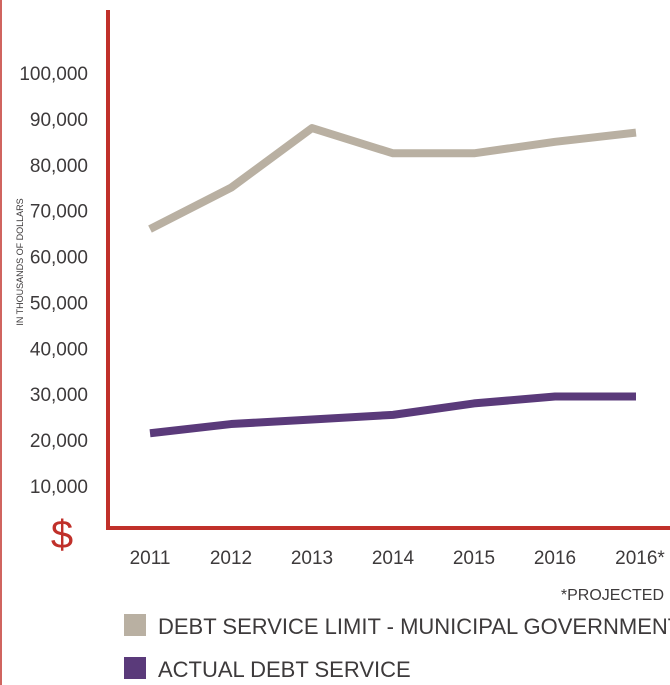 The image size is (670, 685). I want to click on y-tick-label: 40,000, so click(59, 349).